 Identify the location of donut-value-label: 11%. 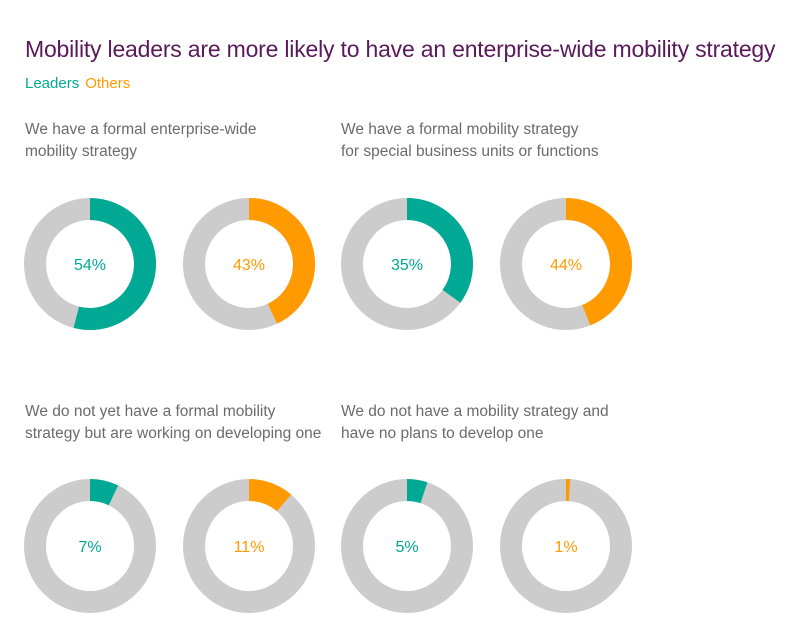
(249, 547).